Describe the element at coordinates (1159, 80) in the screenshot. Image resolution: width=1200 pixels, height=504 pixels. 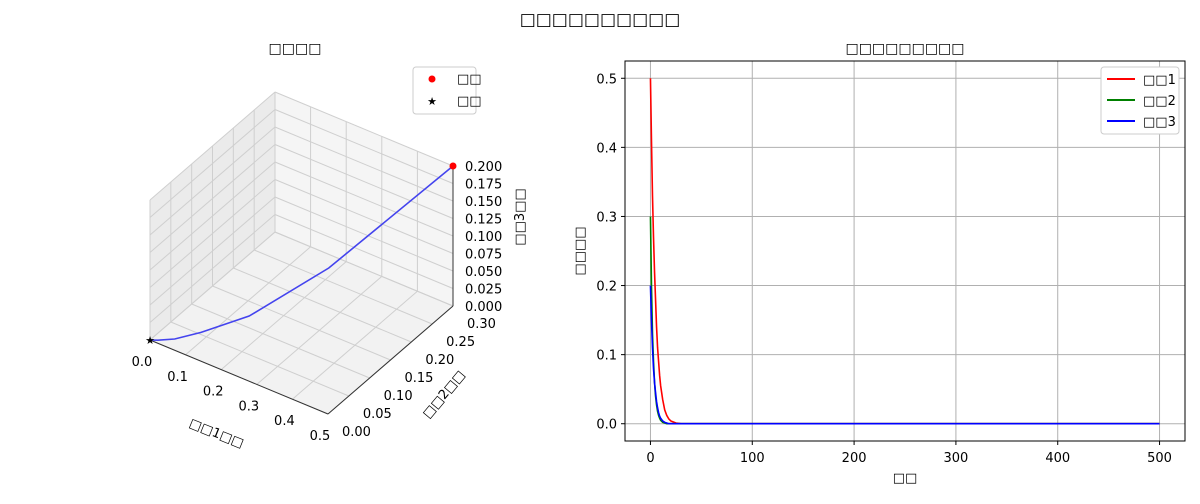
I see `legend-label-1: □□1` at that location.